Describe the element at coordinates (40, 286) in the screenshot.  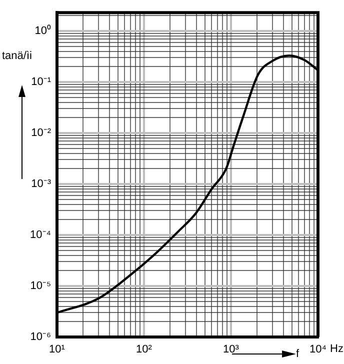
I see `y-tick-label: 10⁻⁵` at that location.